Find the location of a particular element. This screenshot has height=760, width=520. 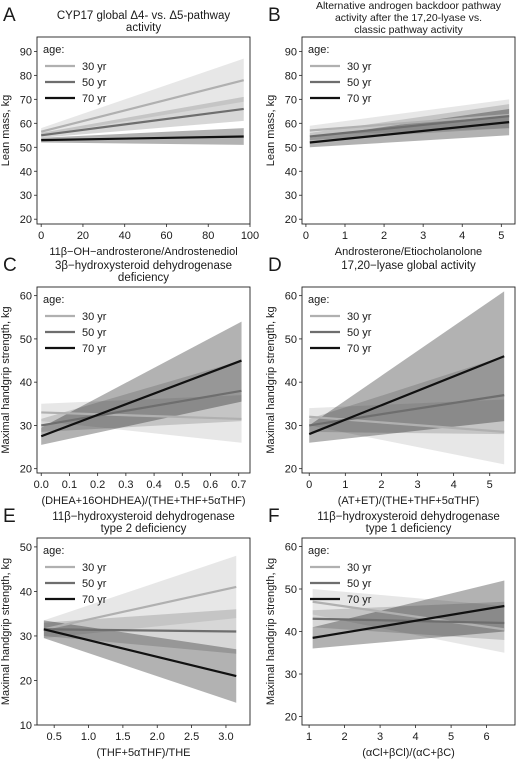

x-tick-label: 40 is located at coordinates (125, 236).